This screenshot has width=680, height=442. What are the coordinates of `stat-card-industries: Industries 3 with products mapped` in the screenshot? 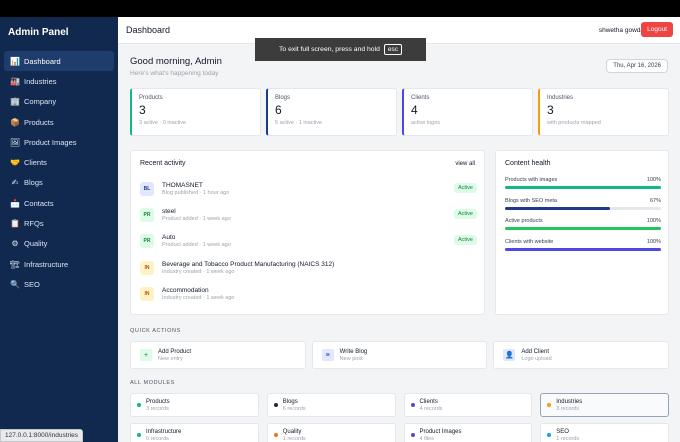 It's located at (603, 112).